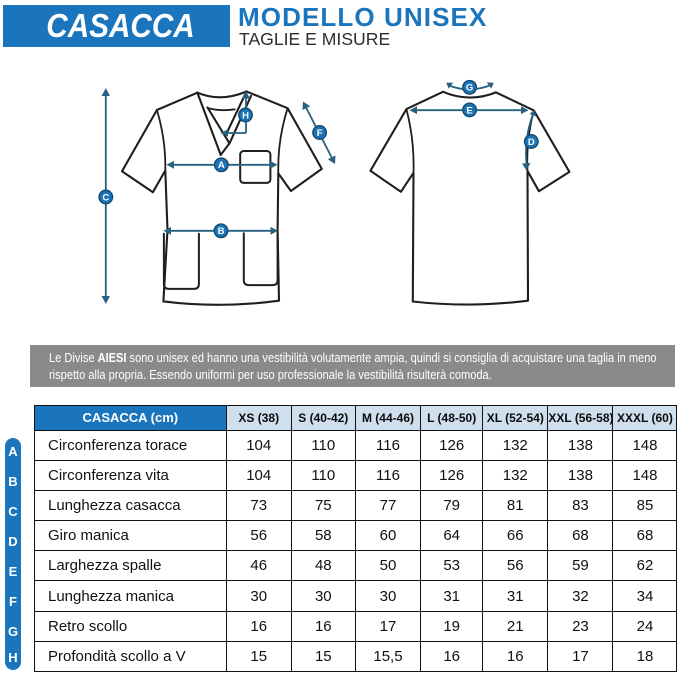 This screenshot has width=679, height=676. I want to click on svg-text: C, so click(105, 197).